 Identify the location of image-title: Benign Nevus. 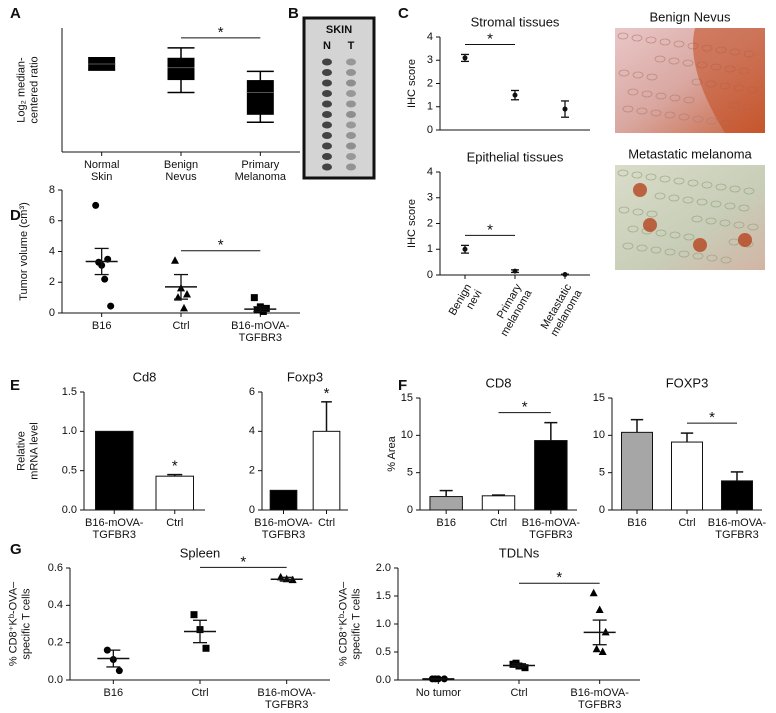
(690, 16).